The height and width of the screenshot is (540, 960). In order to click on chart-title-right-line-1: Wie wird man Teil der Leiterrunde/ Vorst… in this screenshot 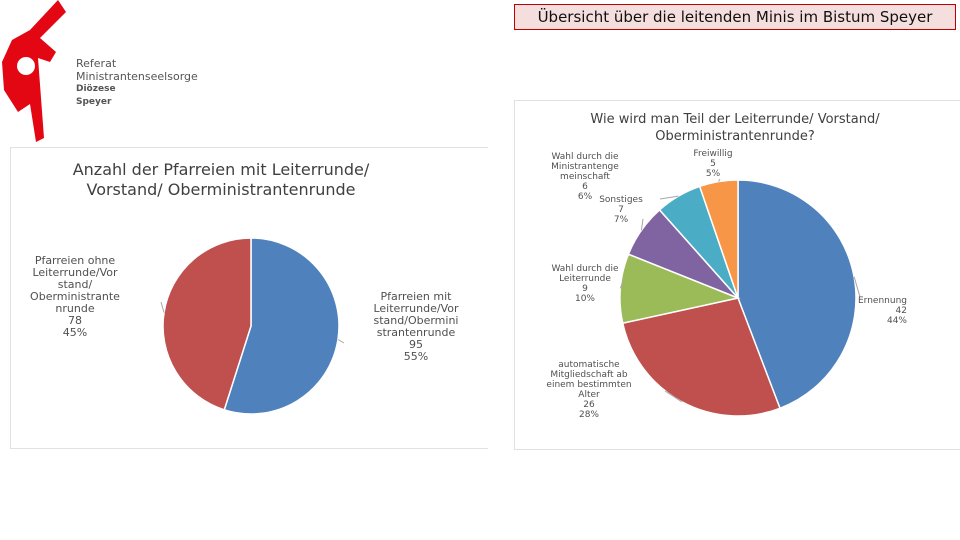, I will do `click(735, 119)`.